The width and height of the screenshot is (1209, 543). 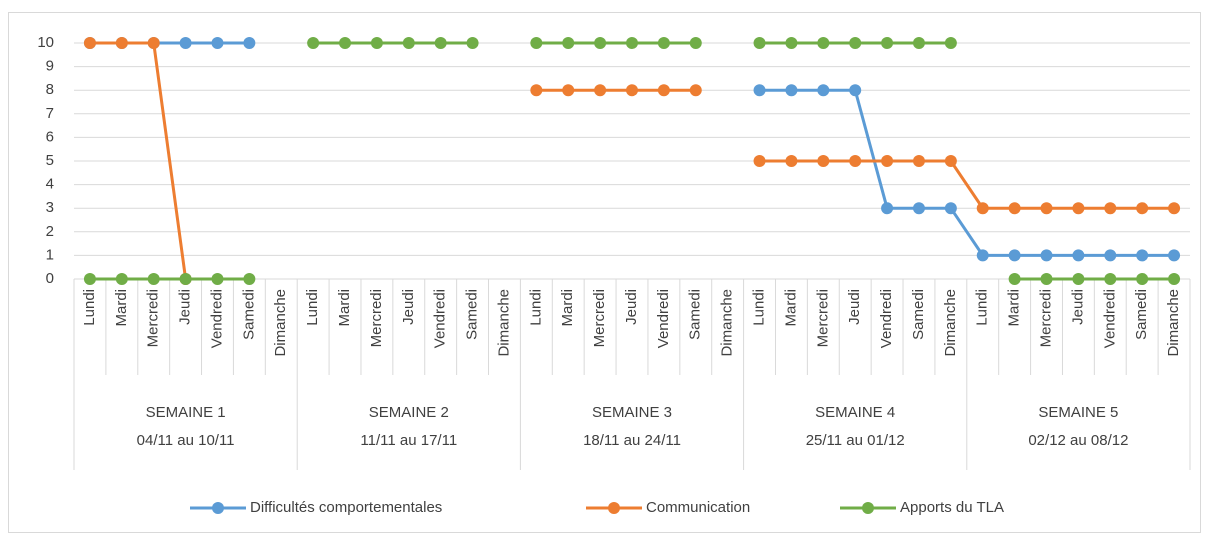 What do you see at coordinates (50, 231) in the screenshot?
I see `y-tick-label: 2` at bounding box center [50, 231].